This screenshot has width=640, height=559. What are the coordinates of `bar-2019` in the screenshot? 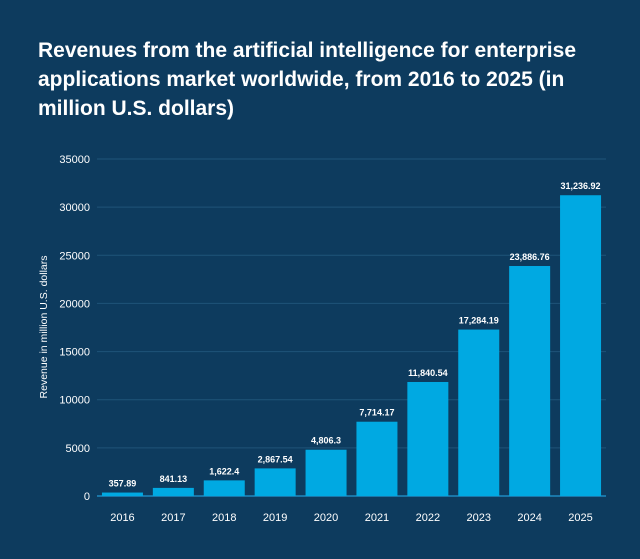 It's located at (275, 482).